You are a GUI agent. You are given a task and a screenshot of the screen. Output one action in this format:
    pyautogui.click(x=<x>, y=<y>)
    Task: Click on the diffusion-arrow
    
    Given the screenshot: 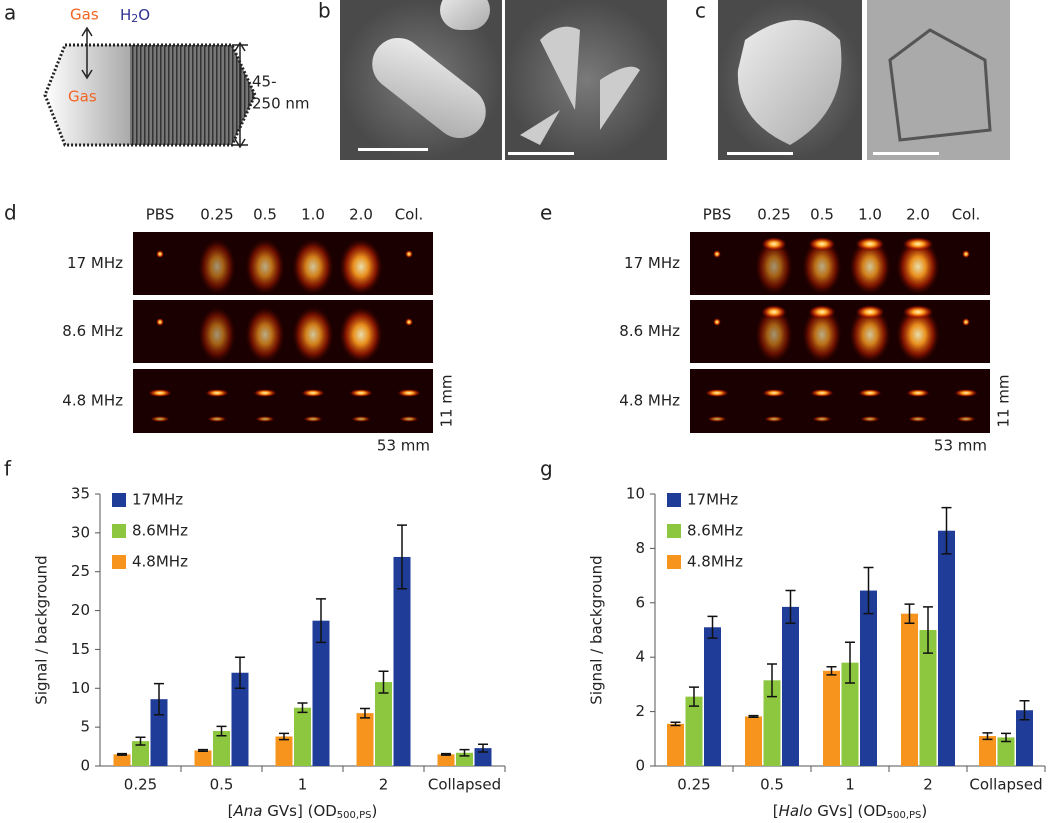 What is the action you would take?
    pyautogui.click(x=87, y=53)
    